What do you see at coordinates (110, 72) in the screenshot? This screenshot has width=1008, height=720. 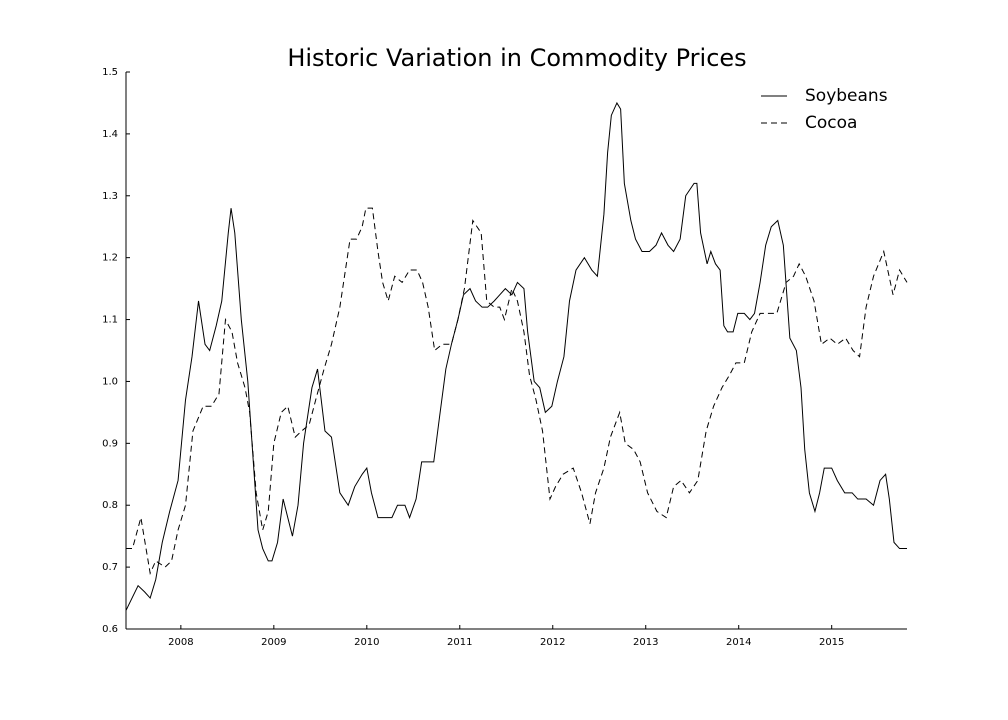 I see `y-tick-label: 1.5` at bounding box center [110, 72].